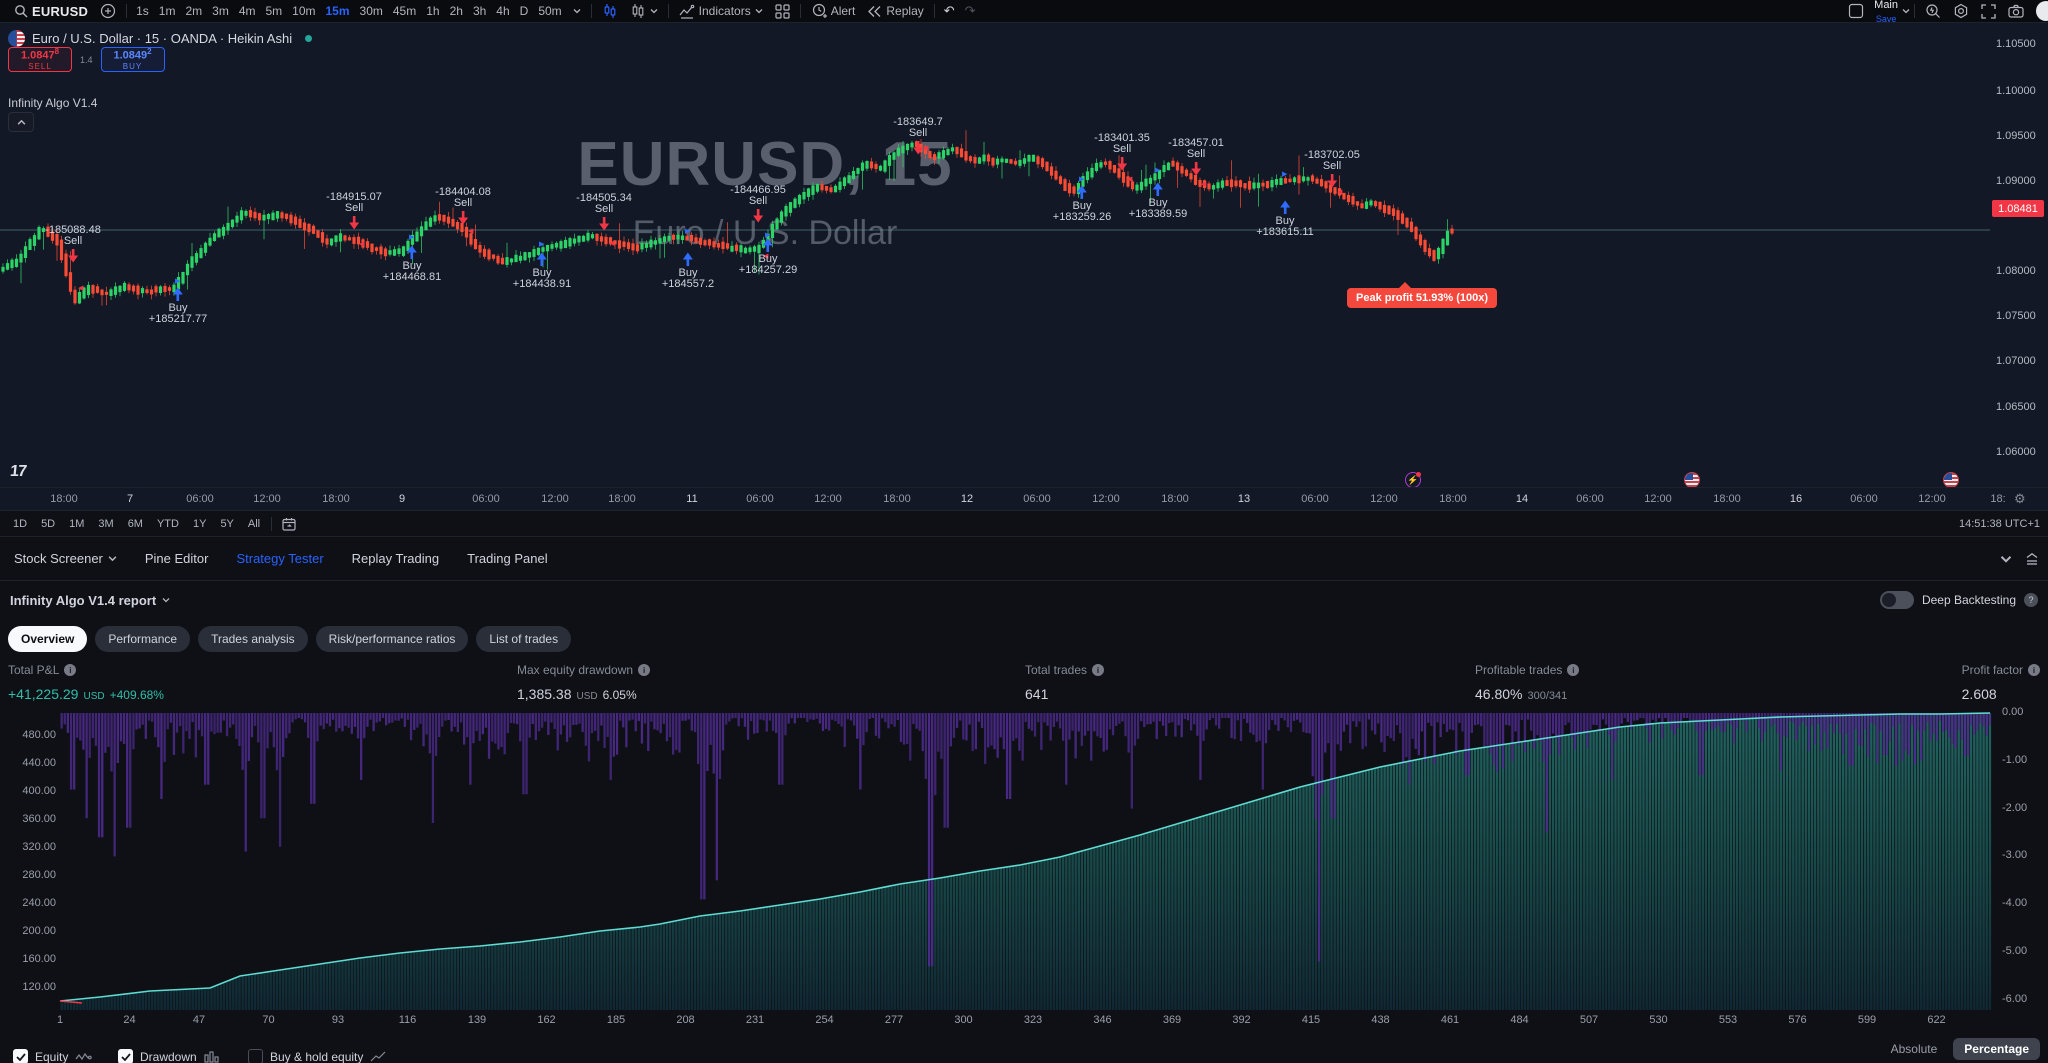 Image resolution: width=2048 pixels, height=1063 pixels. Describe the element at coordinates (167, 11) in the screenshot. I see `timeframe-1m: 1m` at that location.